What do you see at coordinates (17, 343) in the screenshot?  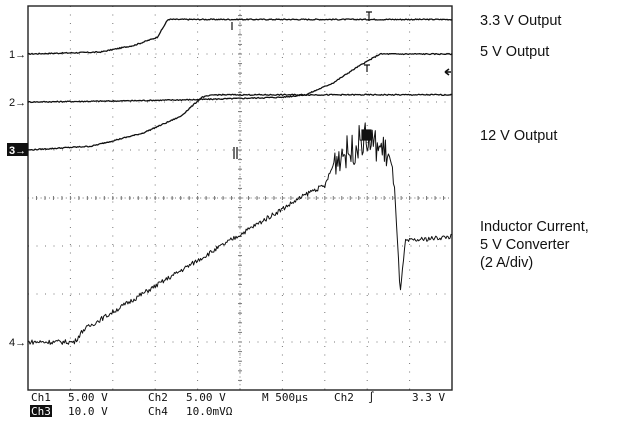 I see `channel-marker-4: 4→` at bounding box center [17, 343].